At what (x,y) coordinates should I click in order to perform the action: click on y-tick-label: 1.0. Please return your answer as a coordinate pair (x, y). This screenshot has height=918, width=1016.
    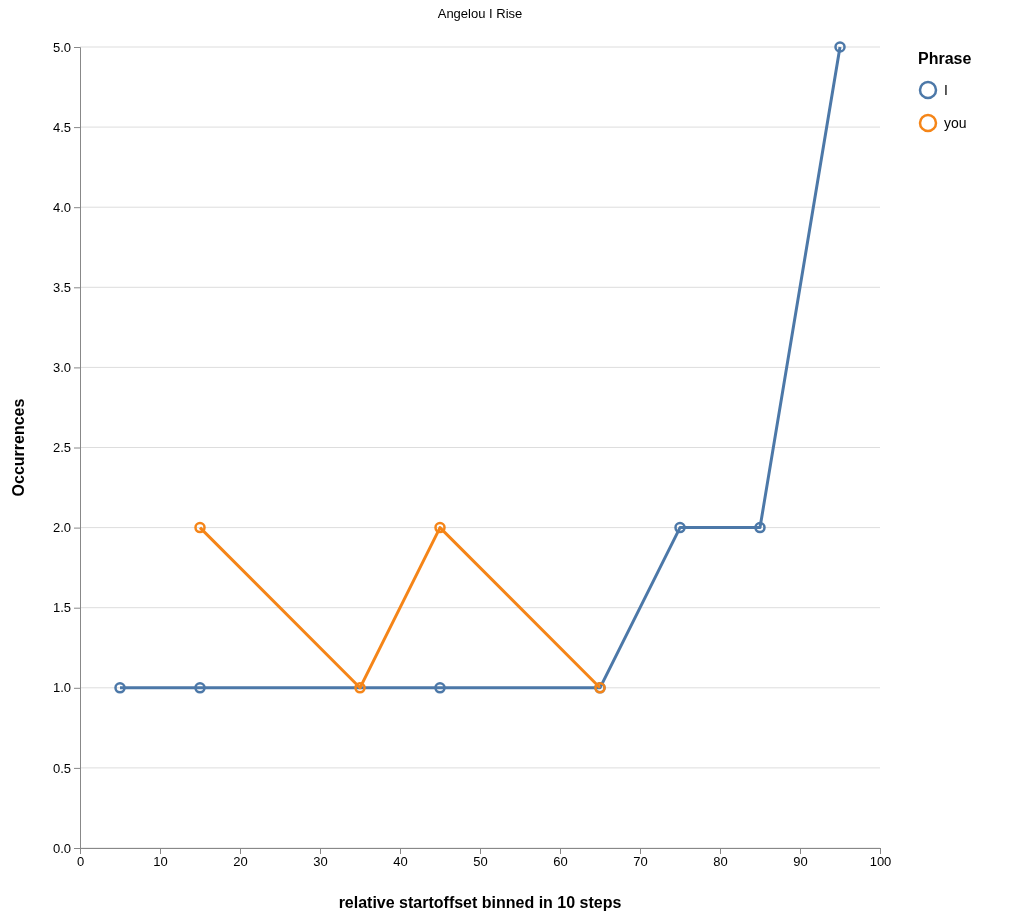
    Looking at the image, I should click on (61, 688).